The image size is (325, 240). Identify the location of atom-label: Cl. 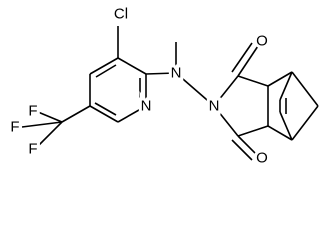
(121, 14).